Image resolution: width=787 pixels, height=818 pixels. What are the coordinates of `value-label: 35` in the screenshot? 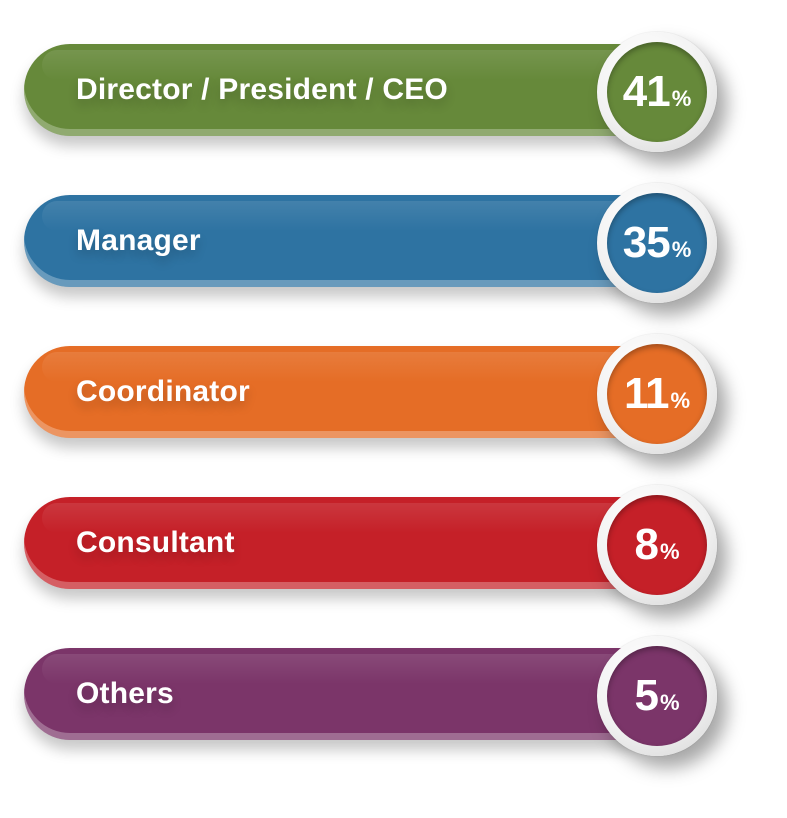 It's located at (646, 242).